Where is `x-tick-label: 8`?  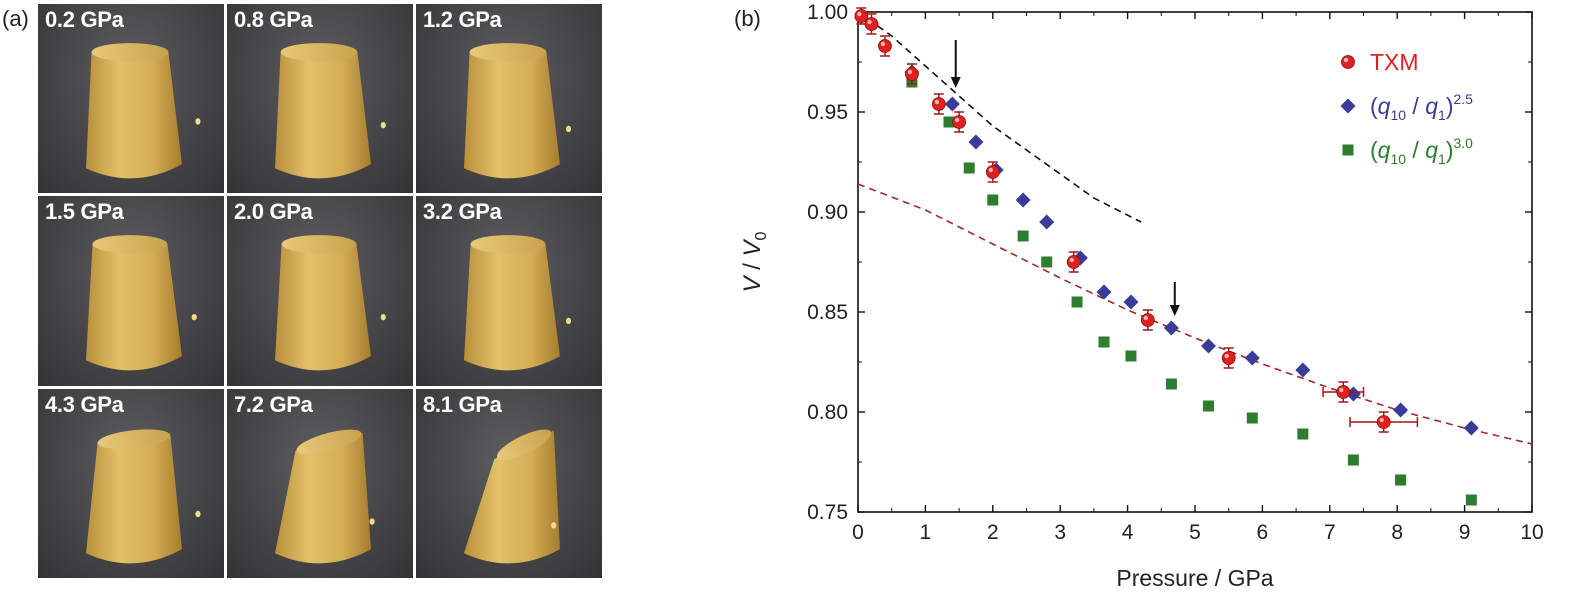
x-tick-label: 8 is located at coordinates (1397, 532).